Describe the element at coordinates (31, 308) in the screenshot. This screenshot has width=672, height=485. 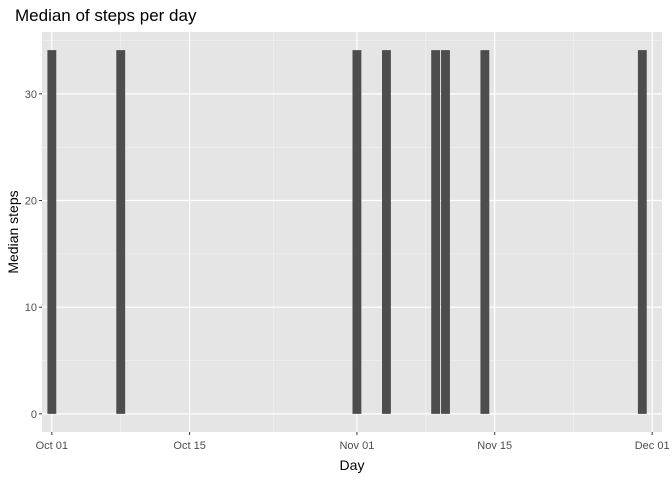
I see `y-tick-label: 10` at that location.